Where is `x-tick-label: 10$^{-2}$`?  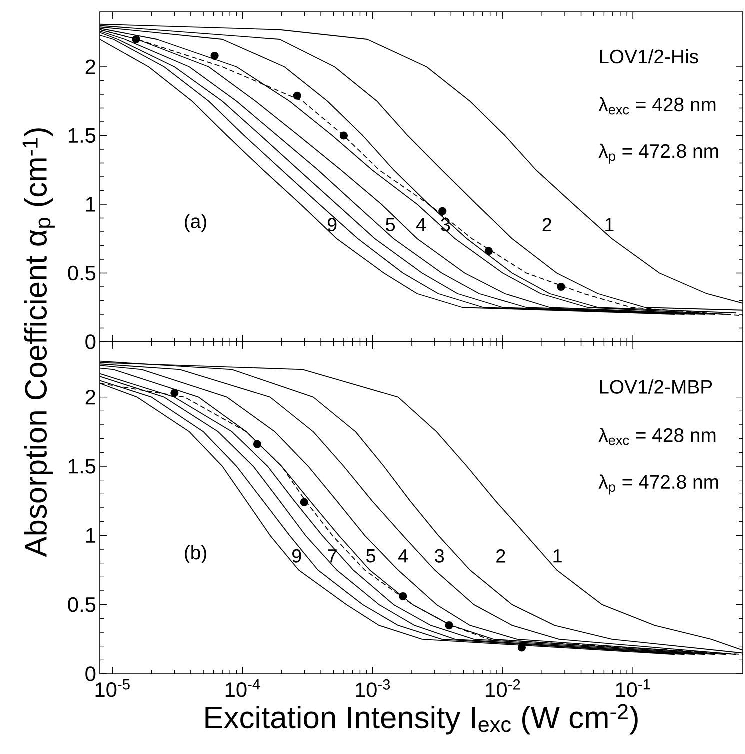
x-tick-label: 10$^{-2}$ is located at coordinates (503, 689).